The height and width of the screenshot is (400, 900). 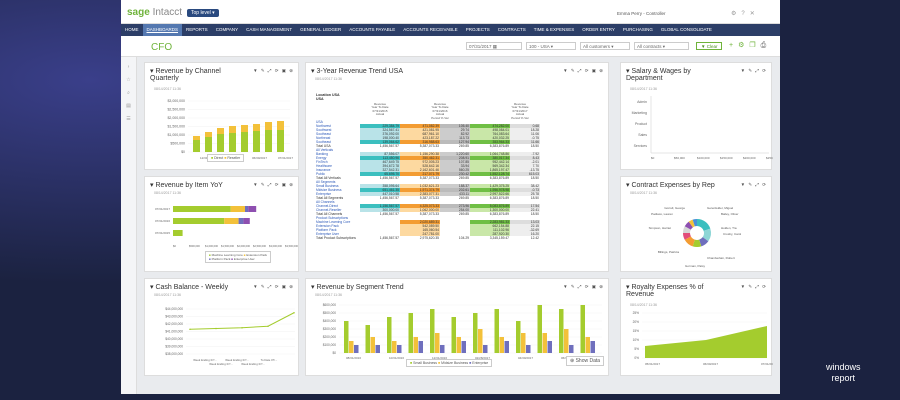 I want to click on nav-item-contracts: CONTRACTS, so click(x=511, y=29).